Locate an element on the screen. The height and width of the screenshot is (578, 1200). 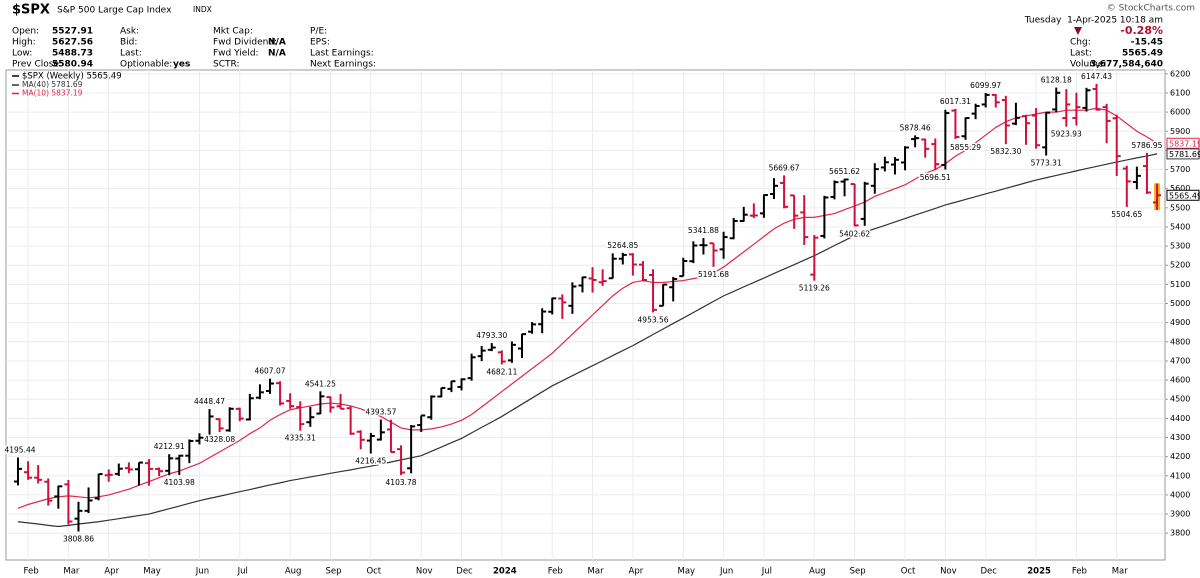
field-label: Prev Close: is located at coordinates (37, 65).